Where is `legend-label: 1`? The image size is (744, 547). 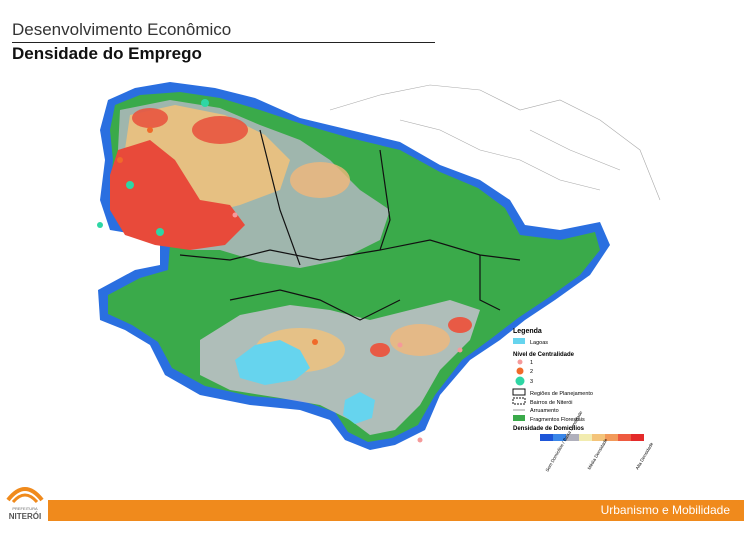 legend-label: 1 is located at coordinates (531, 363).